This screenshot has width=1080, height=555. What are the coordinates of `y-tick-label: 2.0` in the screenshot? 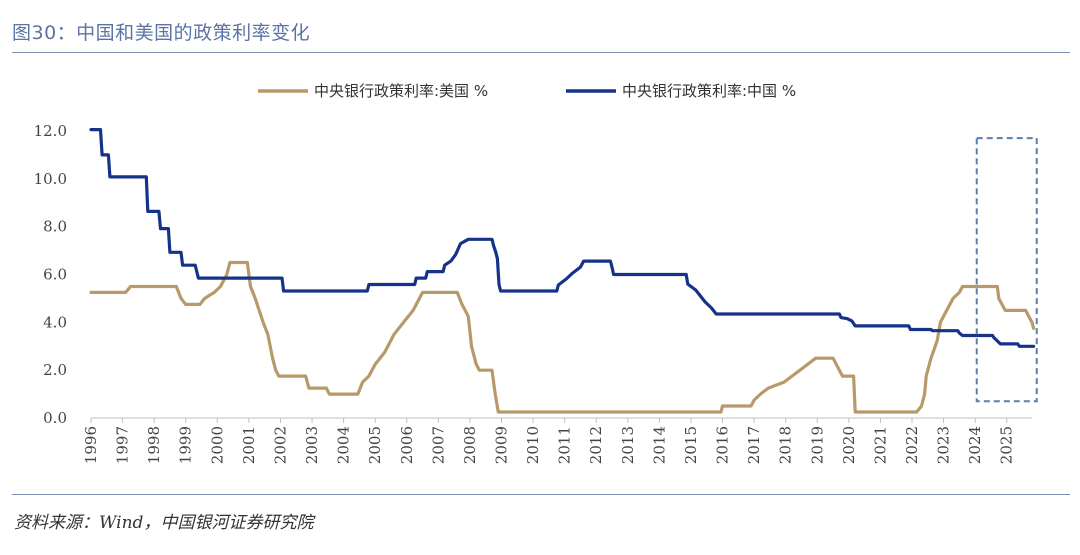 It's located at (55, 370).